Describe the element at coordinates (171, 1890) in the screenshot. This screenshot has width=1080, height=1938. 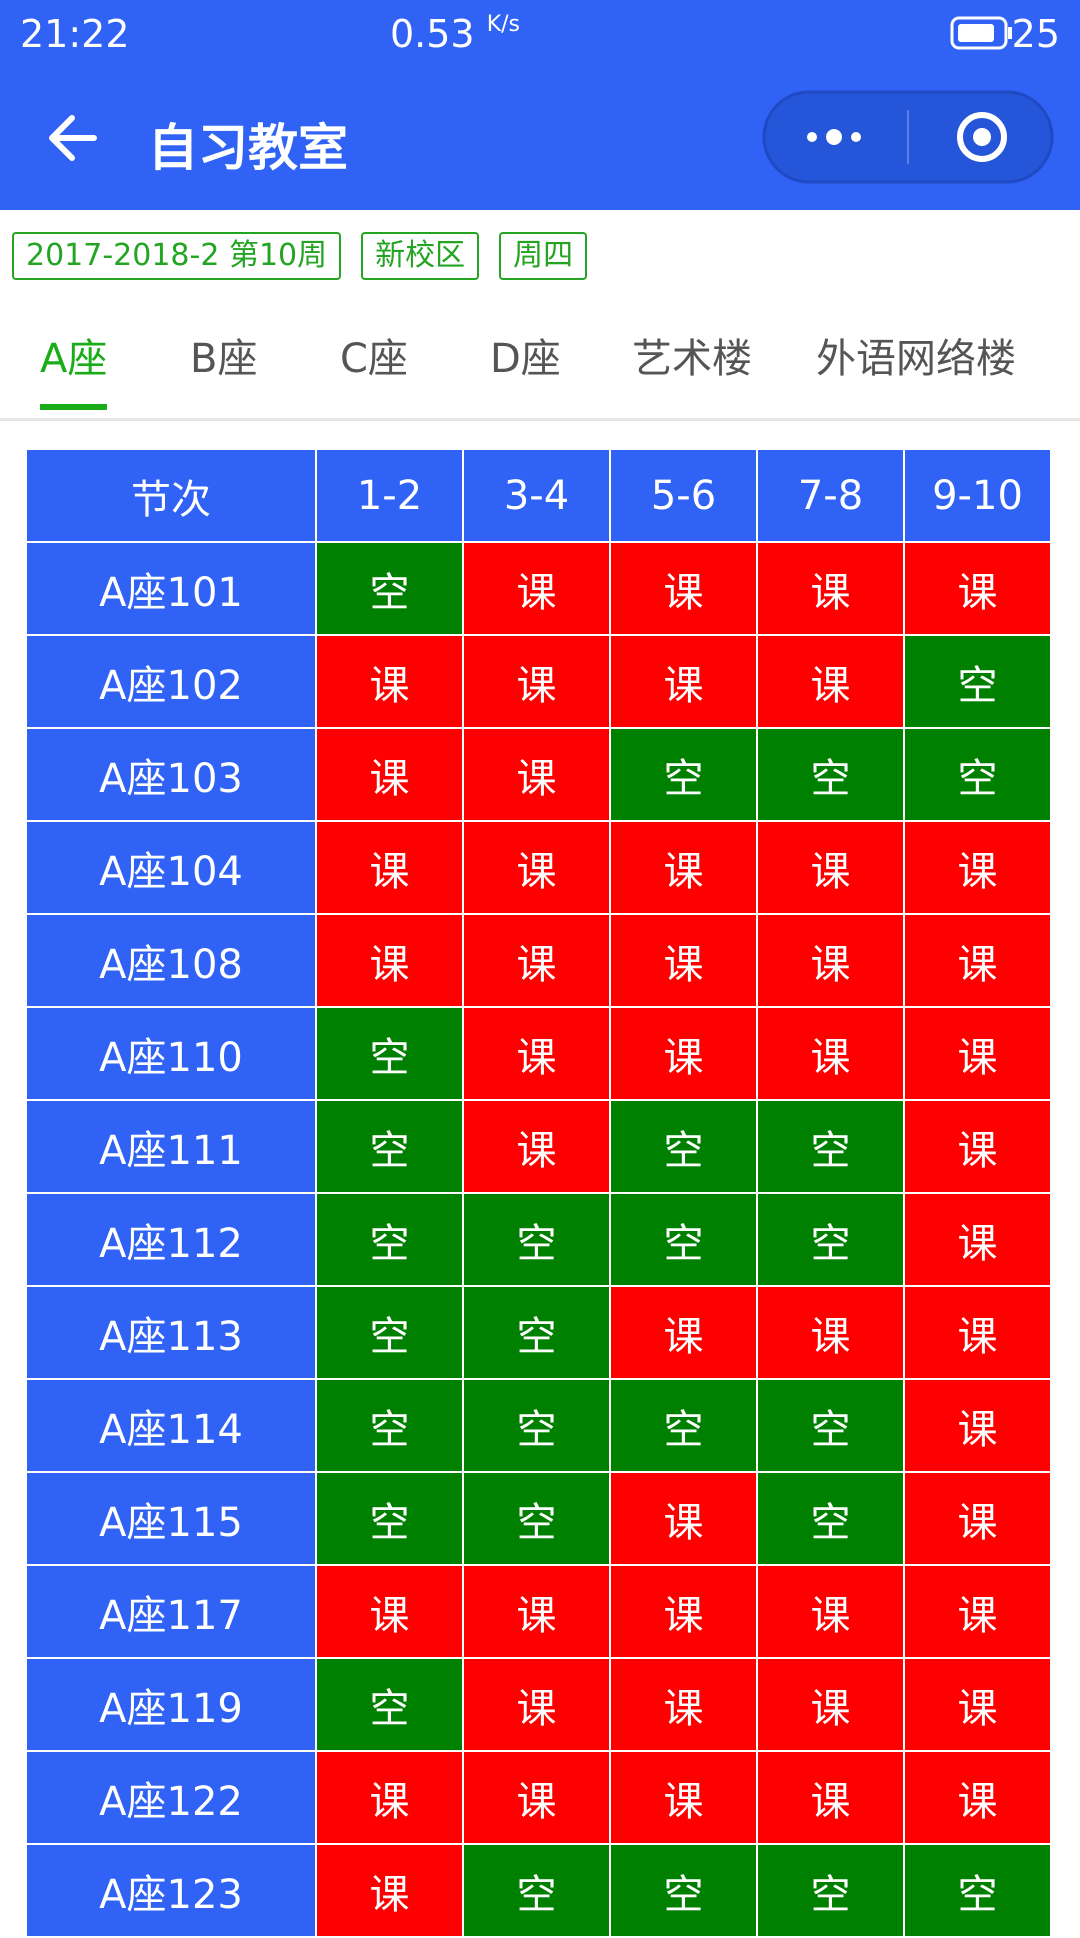
I see `room-name: A座123` at that location.